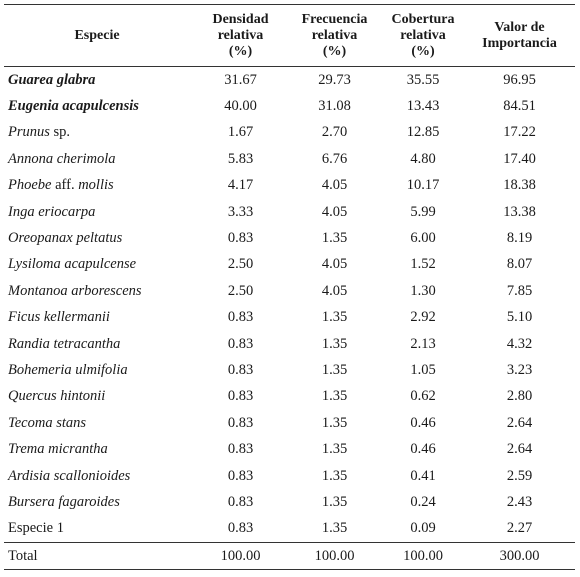 This screenshot has width=580, height=577. I want to click on species-cell: Montanoa arborescens, so click(75, 290).